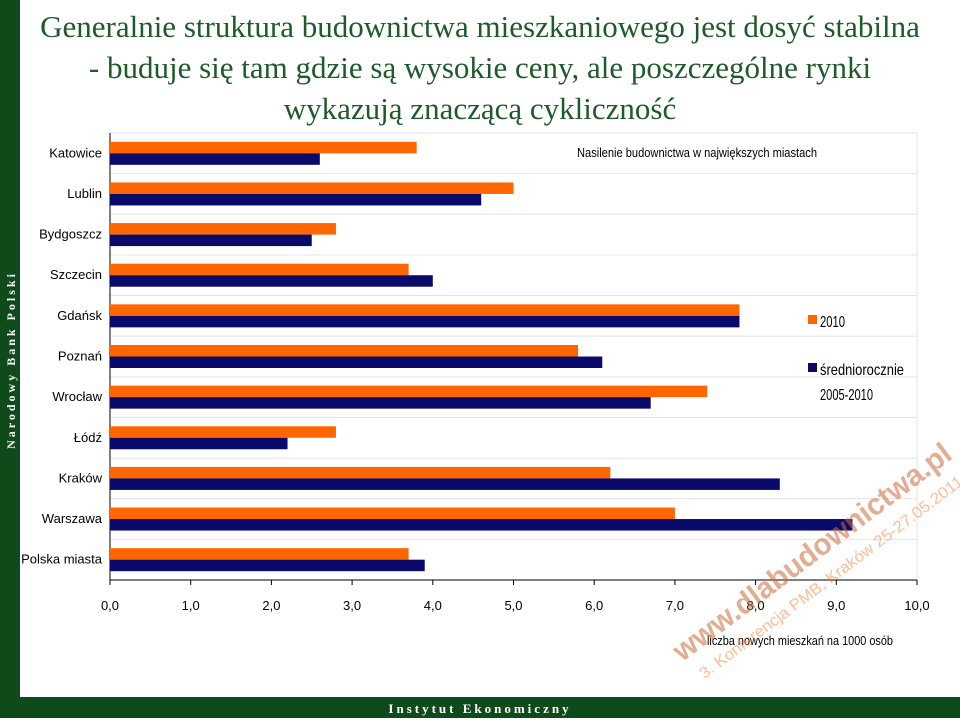  What do you see at coordinates (110, 605) in the screenshot?
I see `x-tick-label: 0,0` at bounding box center [110, 605].